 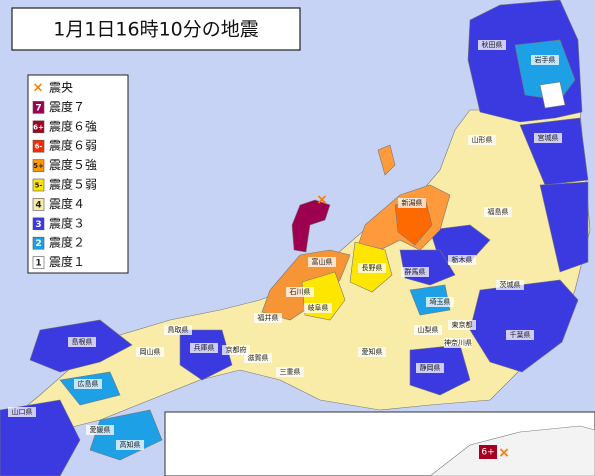 I want to click on prefecture-label: 長野県, so click(x=372, y=268).